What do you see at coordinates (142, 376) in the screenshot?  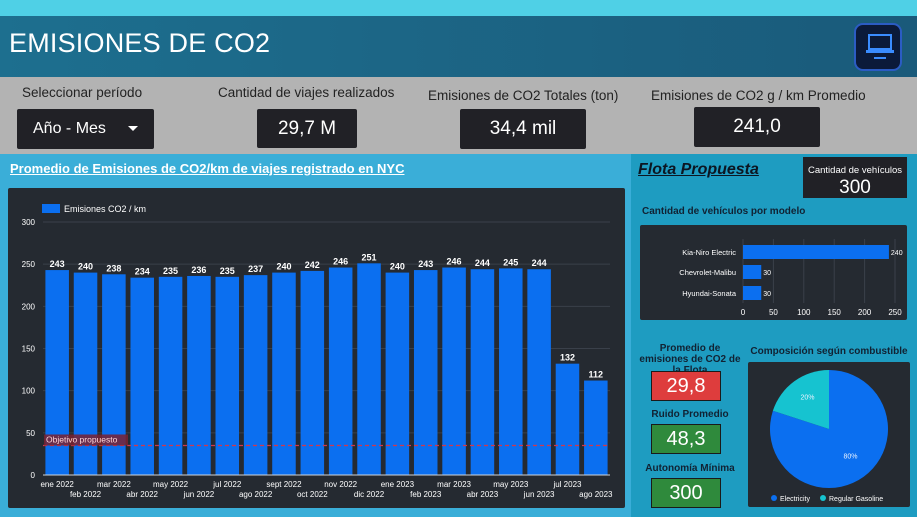 I see `bar-abr-2022` at bounding box center [142, 376].